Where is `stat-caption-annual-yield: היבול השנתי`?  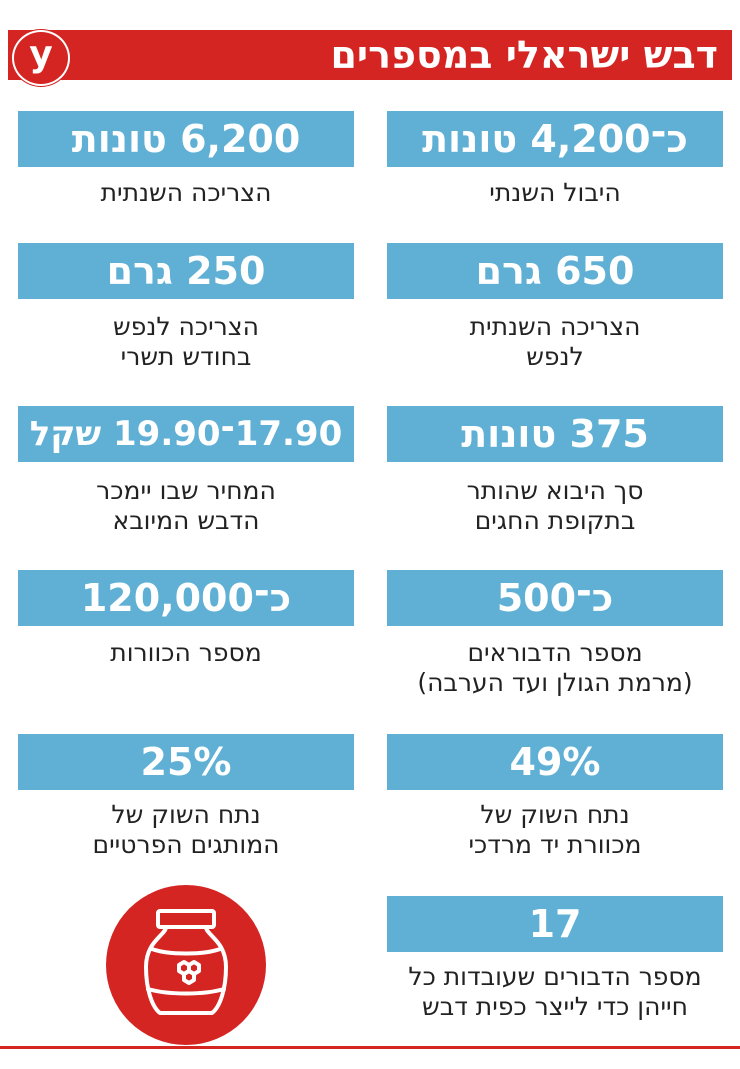
stat-caption-annual-yield: היבול השנתי is located at coordinates (555, 192).